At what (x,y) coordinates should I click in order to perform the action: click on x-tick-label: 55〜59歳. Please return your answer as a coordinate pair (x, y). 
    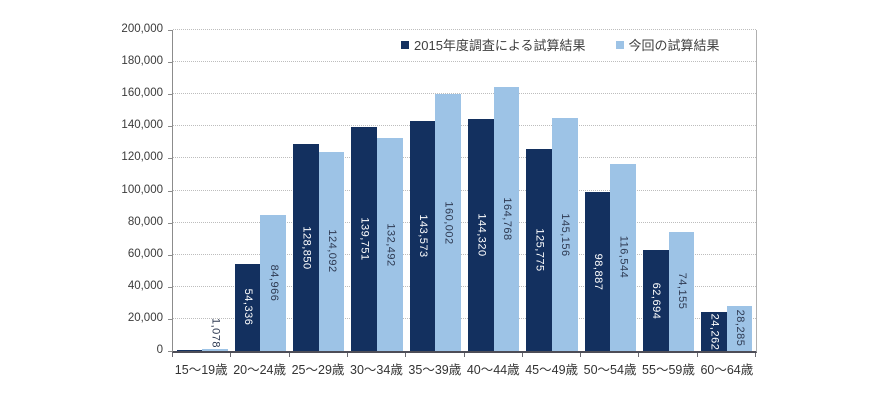
    Looking at the image, I should click on (668, 370).